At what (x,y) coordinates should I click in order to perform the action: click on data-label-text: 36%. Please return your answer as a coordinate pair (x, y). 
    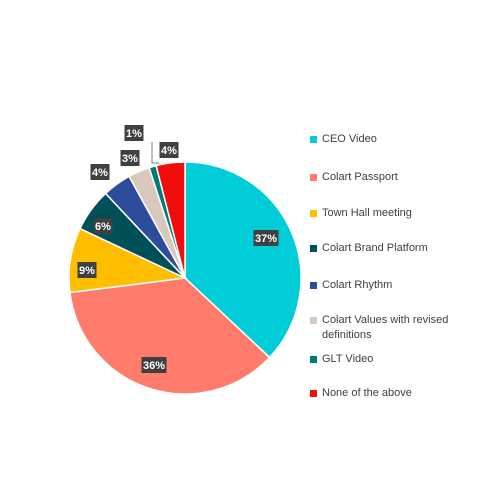
    Looking at the image, I should click on (154, 366).